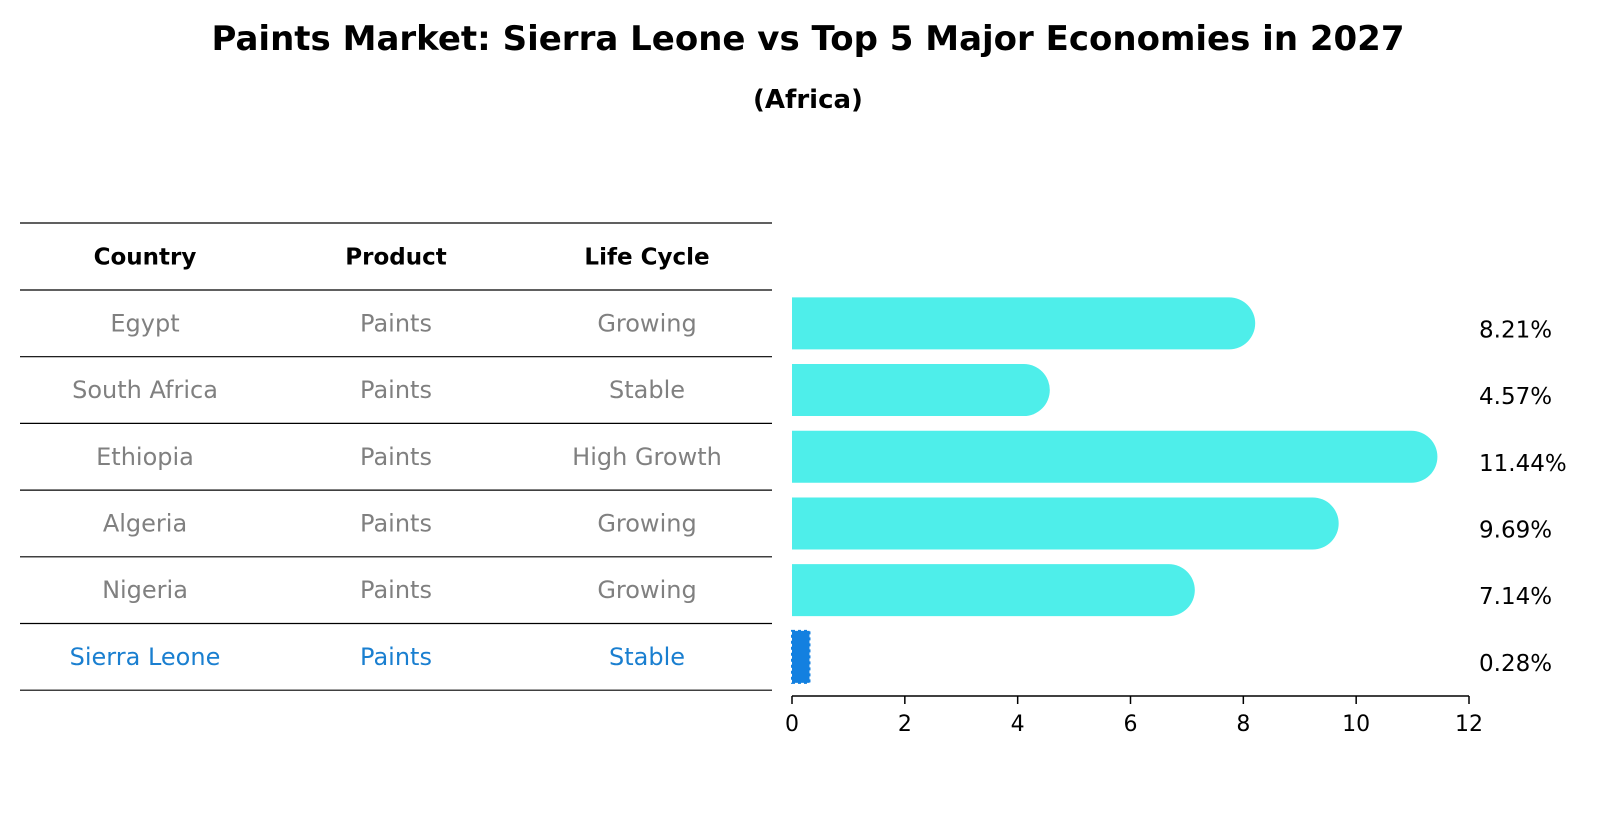 This screenshot has height=823, width=1604. Describe the element at coordinates (396, 657) in the screenshot. I see `table-cell-product-sierra-leone: Paints` at that location.